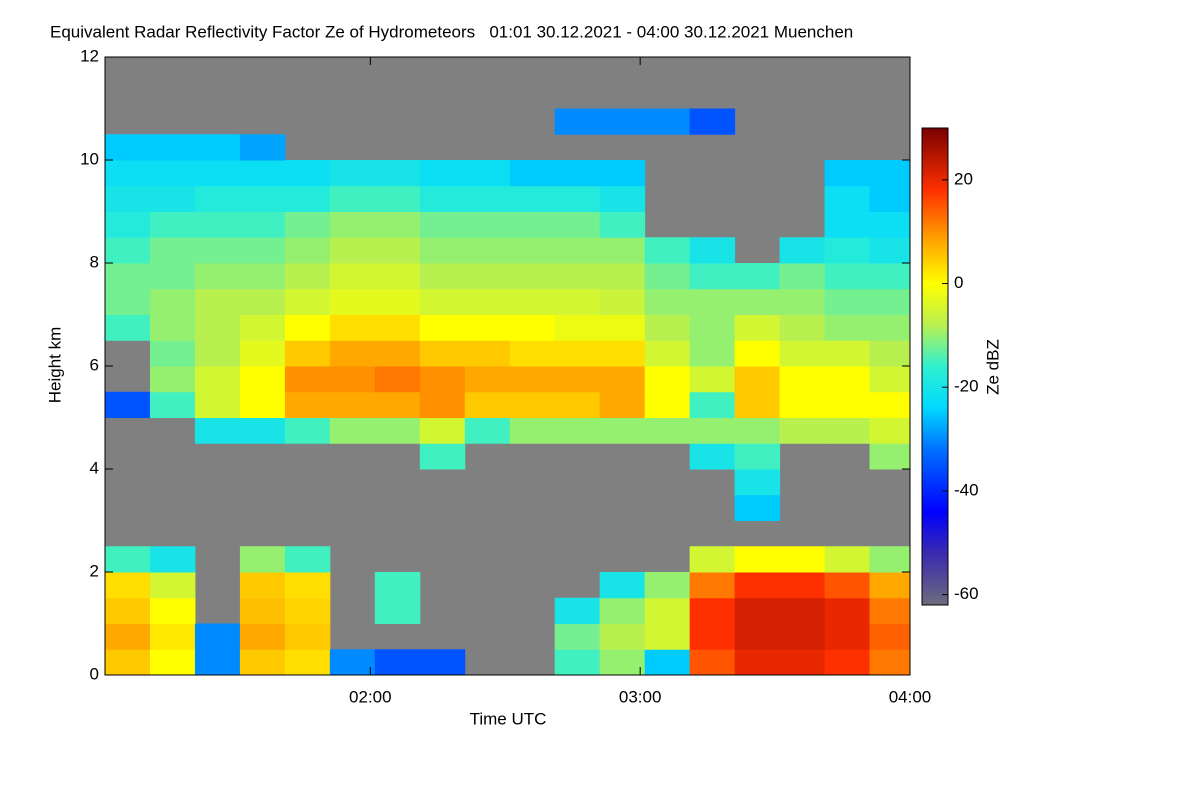  Describe the element at coordinates (963, 178) in the screenshot. I see `colorbar-tick-label: 20` at that location.